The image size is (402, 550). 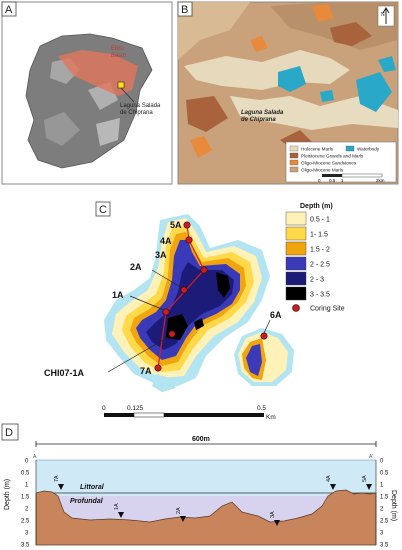 What do you see at coordinates (187, 225) in the screenshot?
I see `coring-site-5a` at bounding box center [187, 225].